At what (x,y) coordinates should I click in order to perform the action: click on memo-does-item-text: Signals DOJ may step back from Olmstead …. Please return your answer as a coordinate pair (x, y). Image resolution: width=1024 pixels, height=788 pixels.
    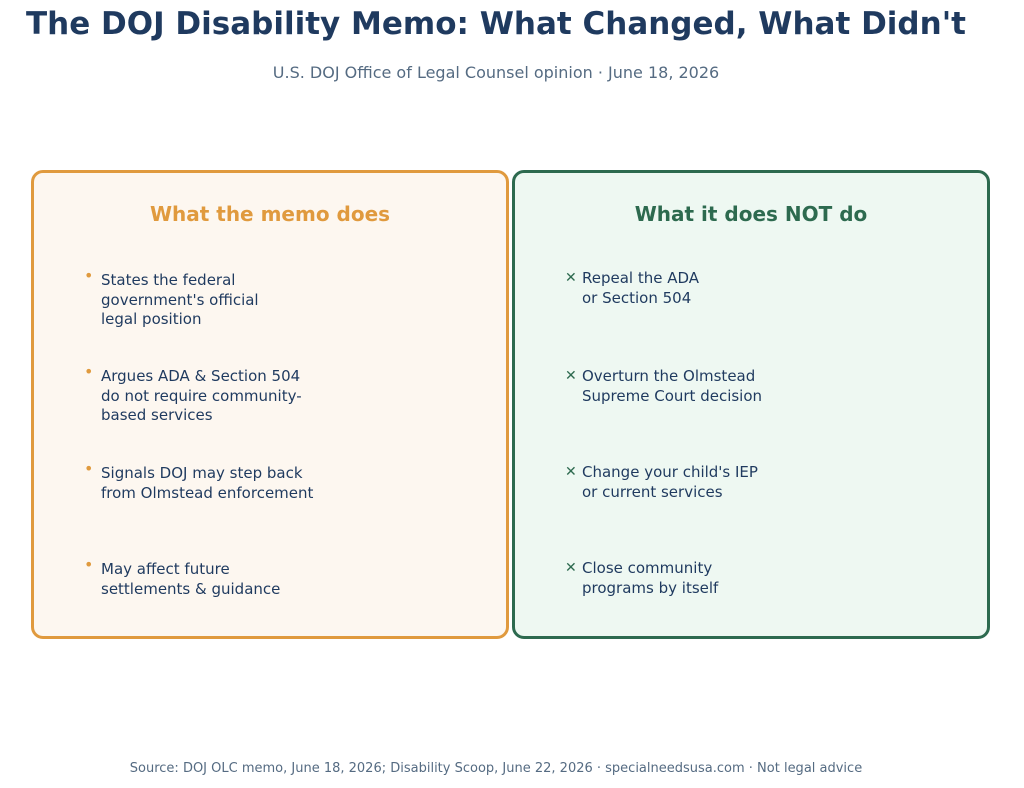
    Looking at the image, I should click on (207, 483).